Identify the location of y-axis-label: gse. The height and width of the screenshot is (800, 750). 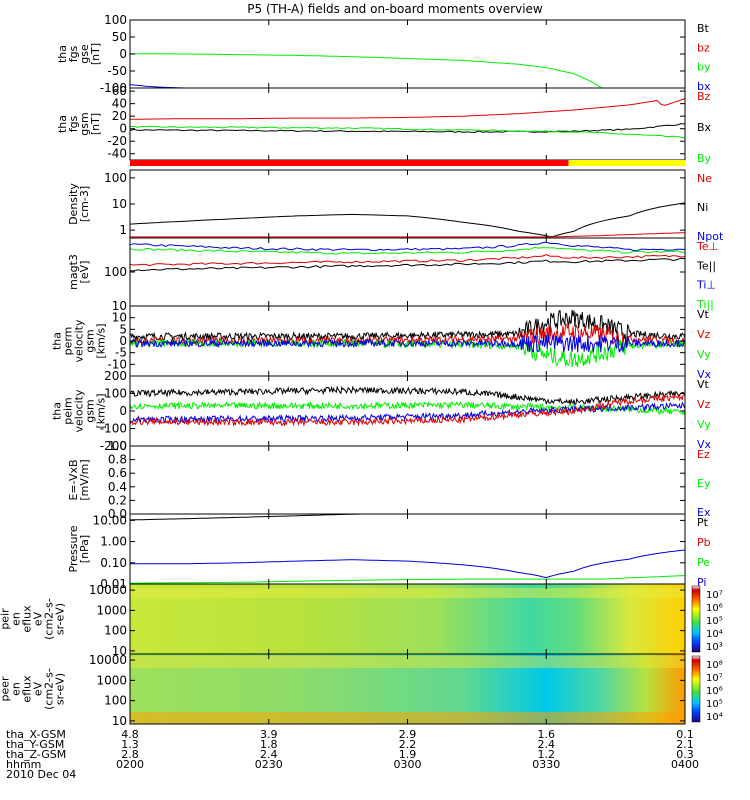
(84, 54).